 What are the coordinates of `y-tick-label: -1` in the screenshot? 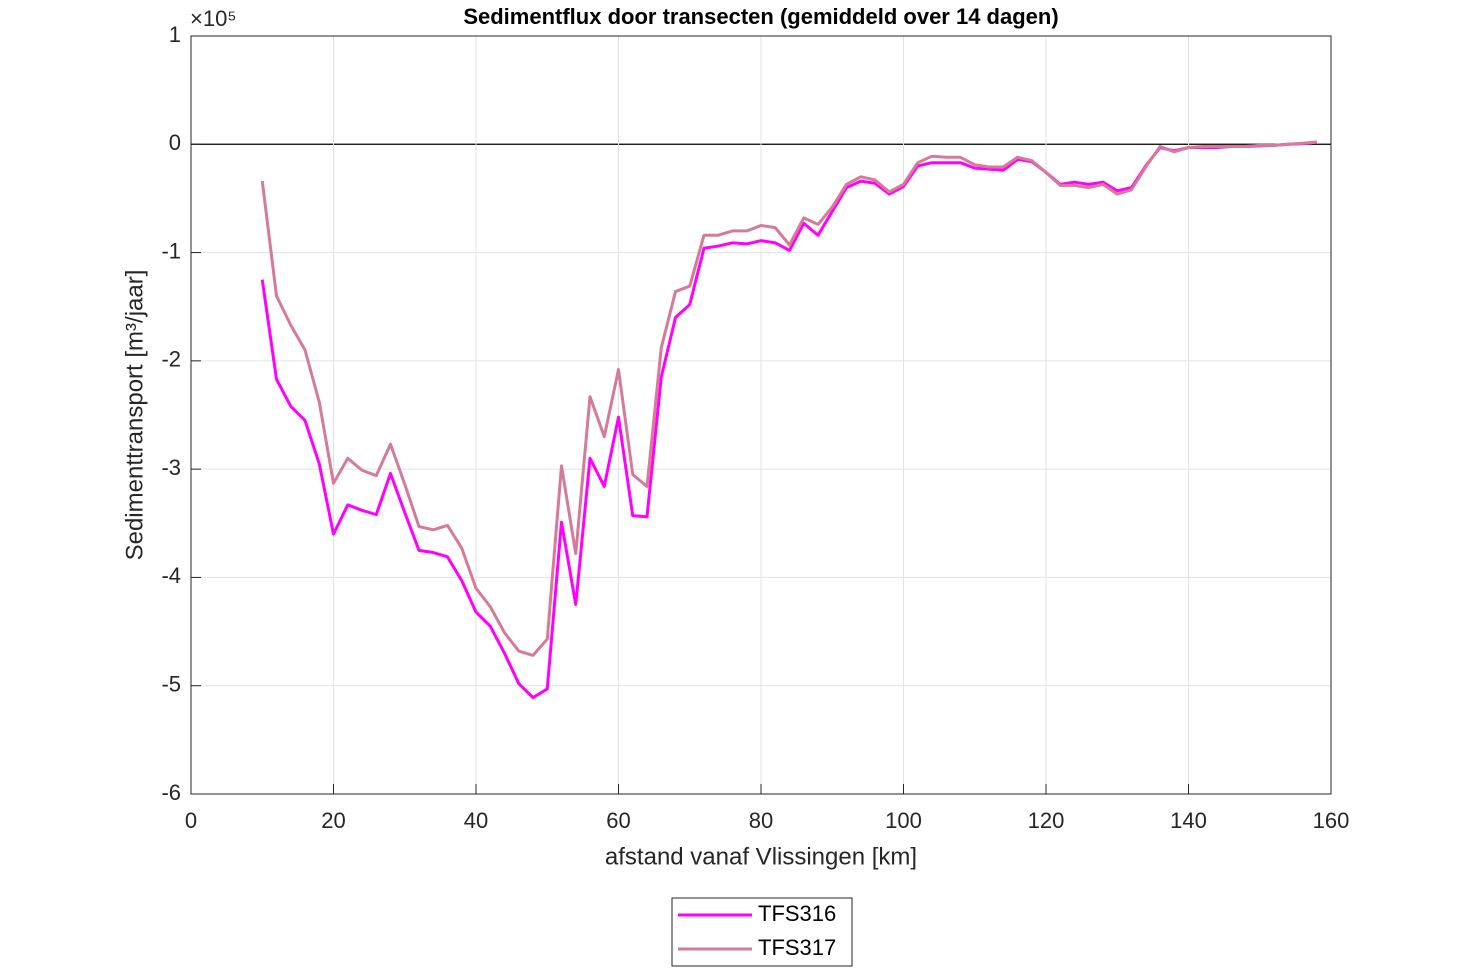 It's located at (171, 250).